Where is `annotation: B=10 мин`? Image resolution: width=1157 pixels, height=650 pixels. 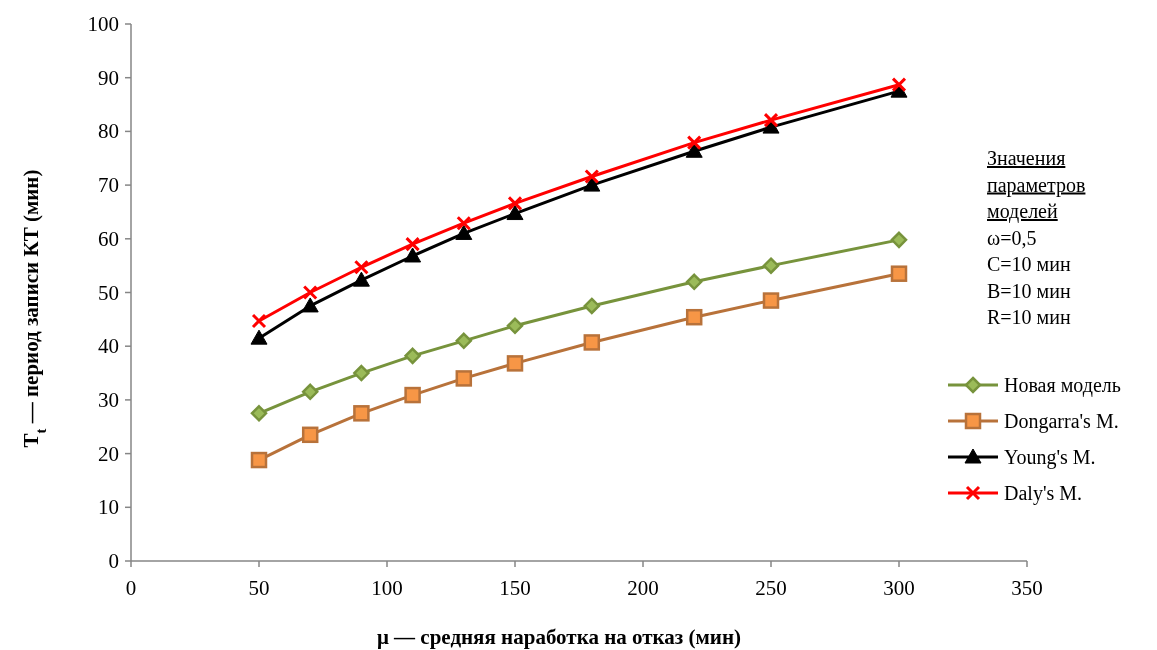
annotation: B=10 мин is located at coordinates (1029, 290).